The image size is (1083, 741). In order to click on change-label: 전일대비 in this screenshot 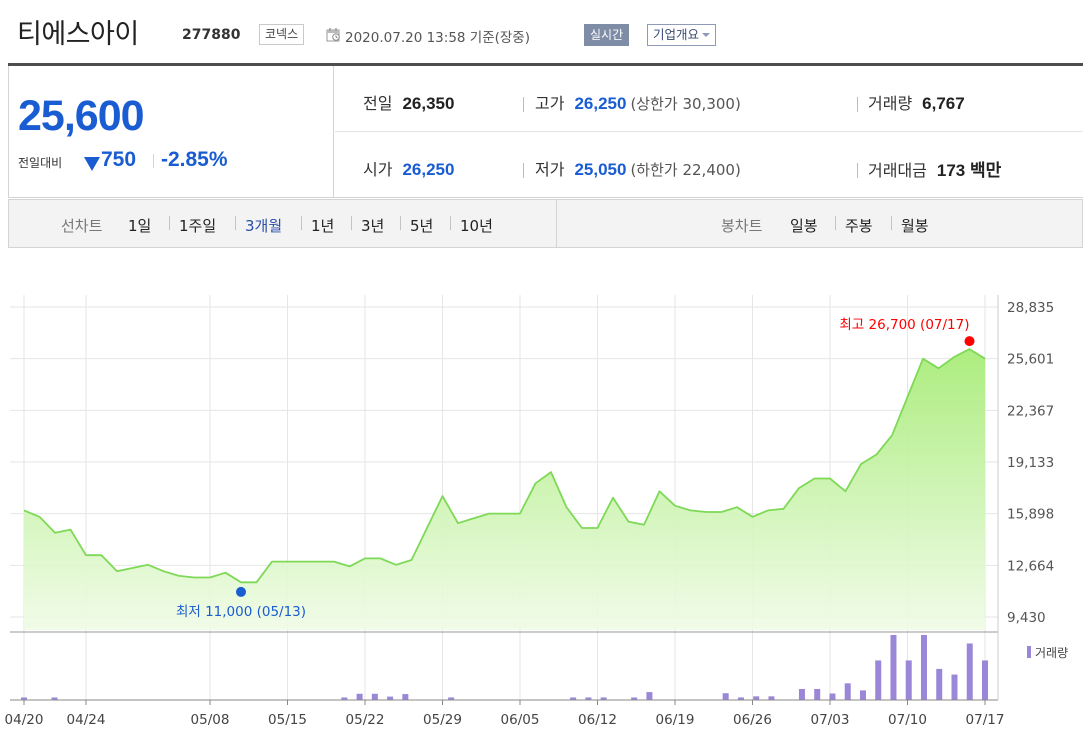, I will do `click(40, 163)`.